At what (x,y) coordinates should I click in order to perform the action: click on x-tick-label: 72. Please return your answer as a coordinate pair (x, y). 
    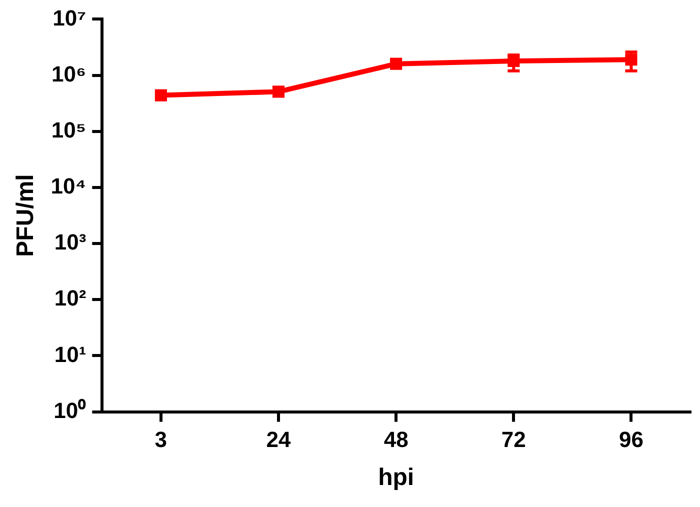
    Looking at the image, I should click on (513, 439).